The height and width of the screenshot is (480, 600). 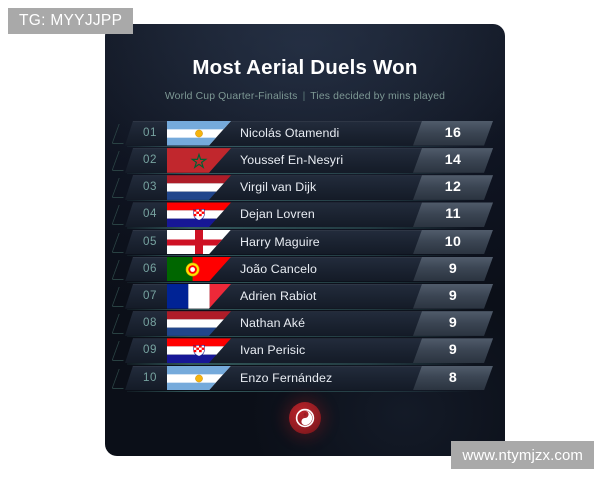 I want to click on player-name: Ivan Perisic, so click(x=273, y=350).